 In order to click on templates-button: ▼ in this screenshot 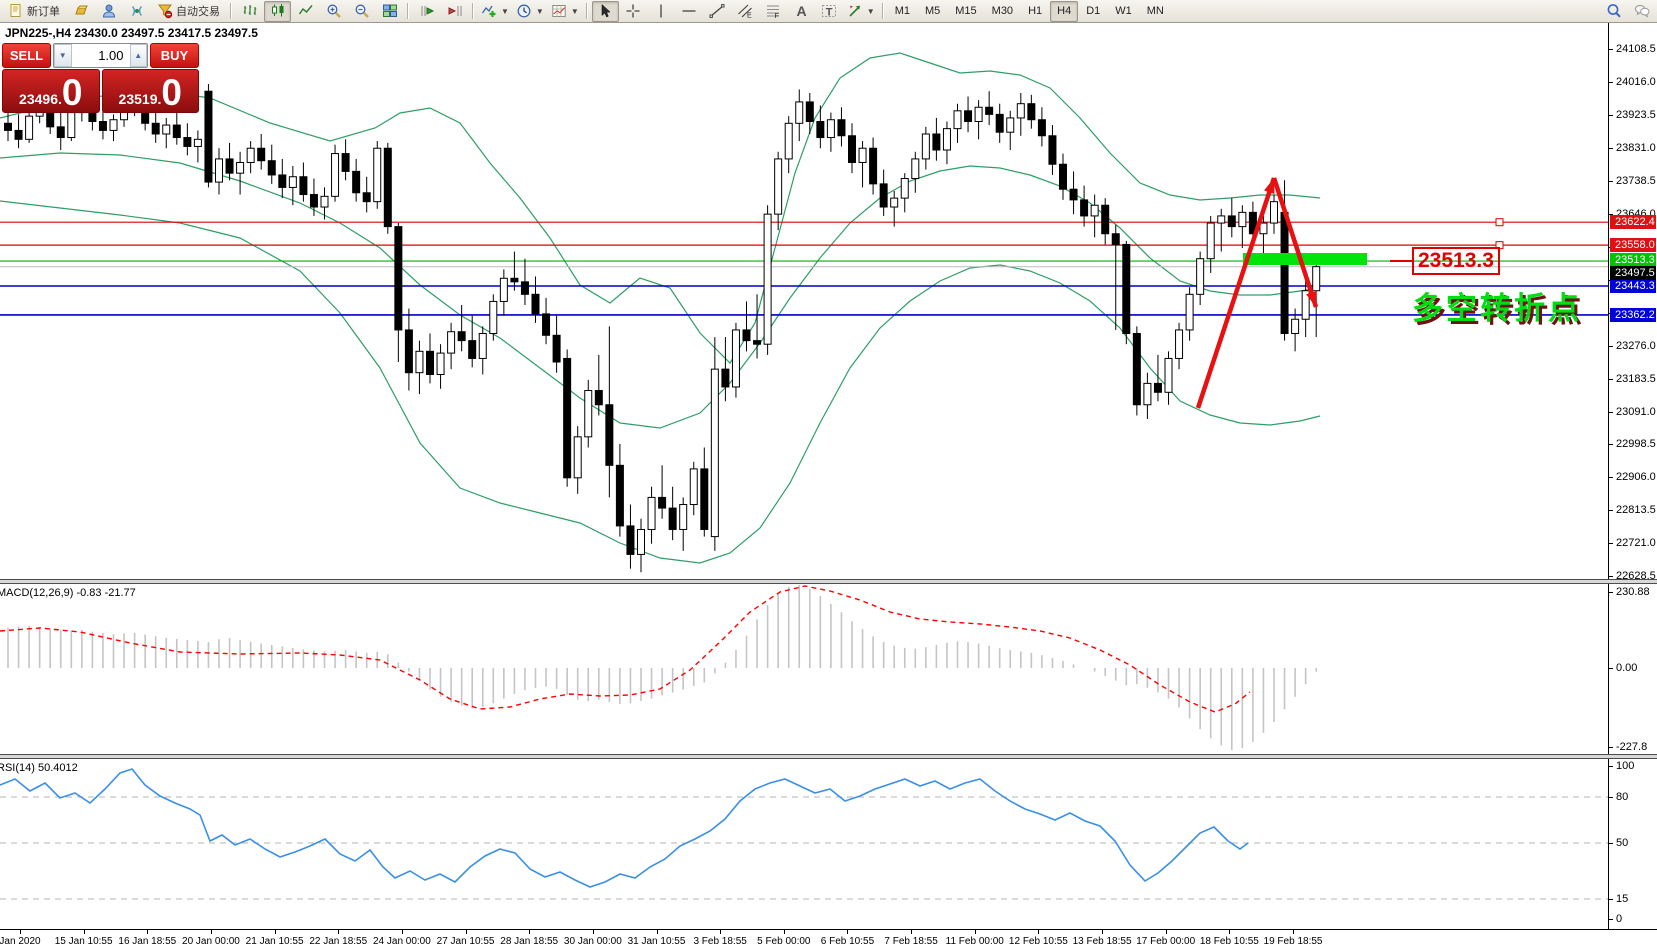, I will do `click(565, 11)`.